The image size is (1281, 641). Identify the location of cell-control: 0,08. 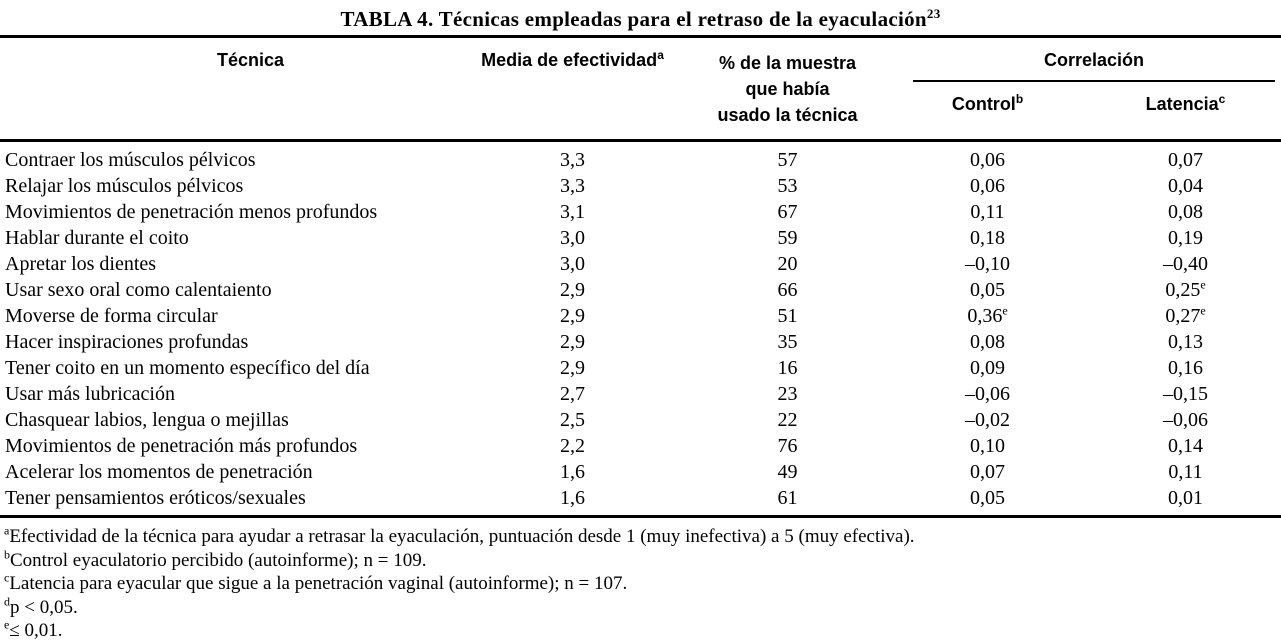
(987, 342).